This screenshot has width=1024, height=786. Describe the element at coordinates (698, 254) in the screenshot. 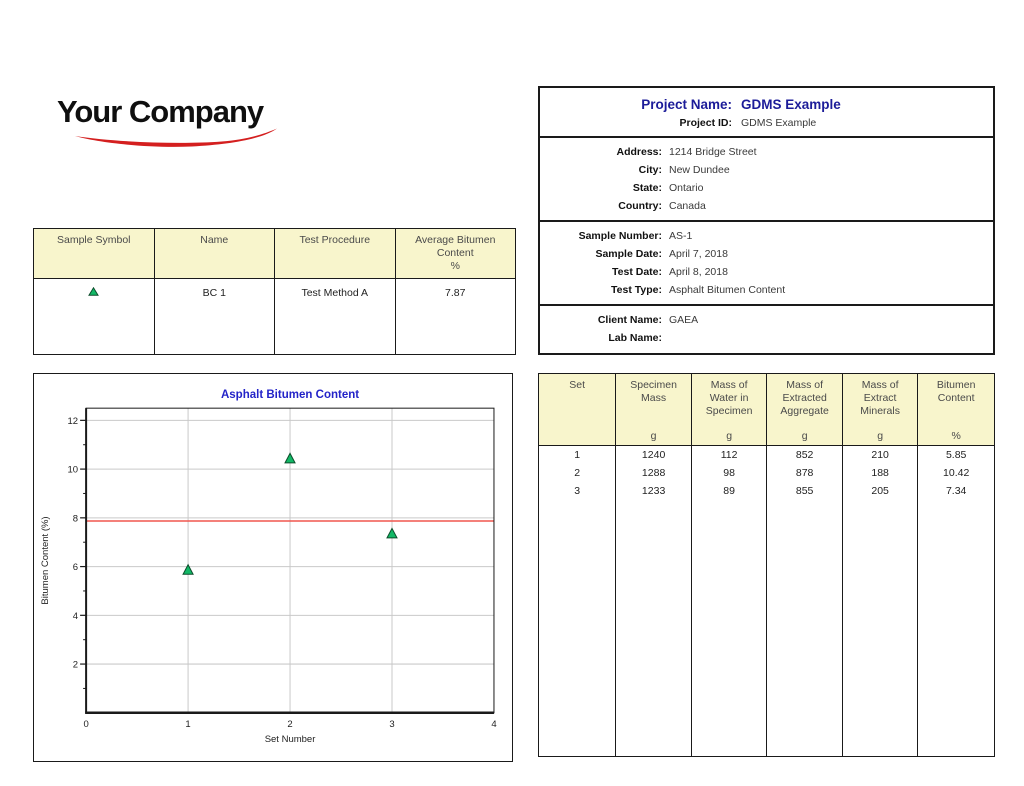

I see `field-value: April 7, 2018` at that location.